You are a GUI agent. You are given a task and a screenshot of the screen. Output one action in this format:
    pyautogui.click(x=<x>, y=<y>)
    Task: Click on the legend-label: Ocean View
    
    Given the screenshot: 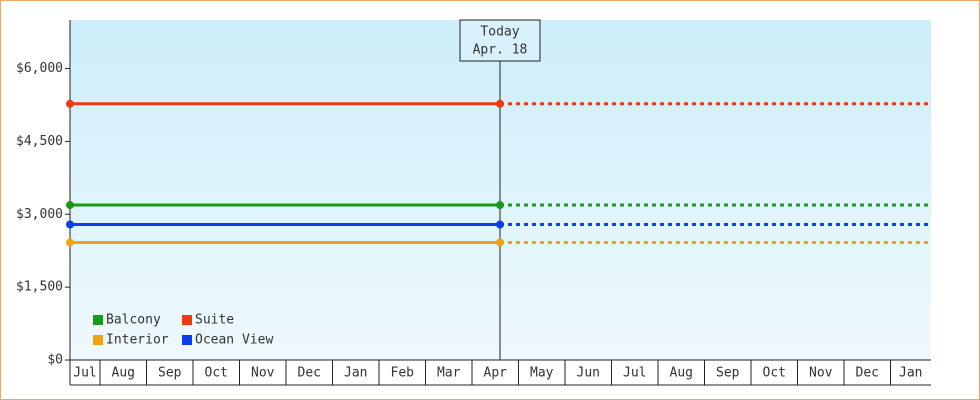 What is the action you would take?
    pyautogui.click(x=234, y=340)
    